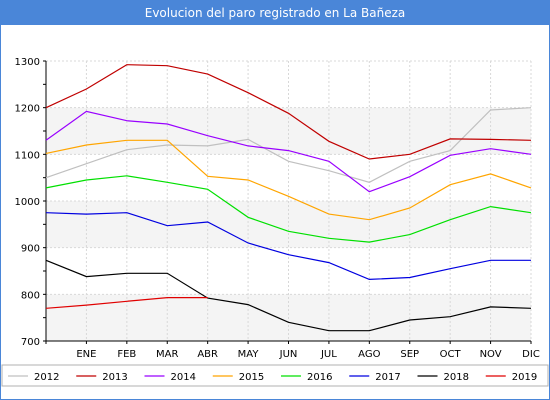 The height and width of the screenshot is (400, 550). What do you see at coordinates (27, 62) in the screenshot?
I see `y-tick-label: 1300` at bounding box center [27, 62].